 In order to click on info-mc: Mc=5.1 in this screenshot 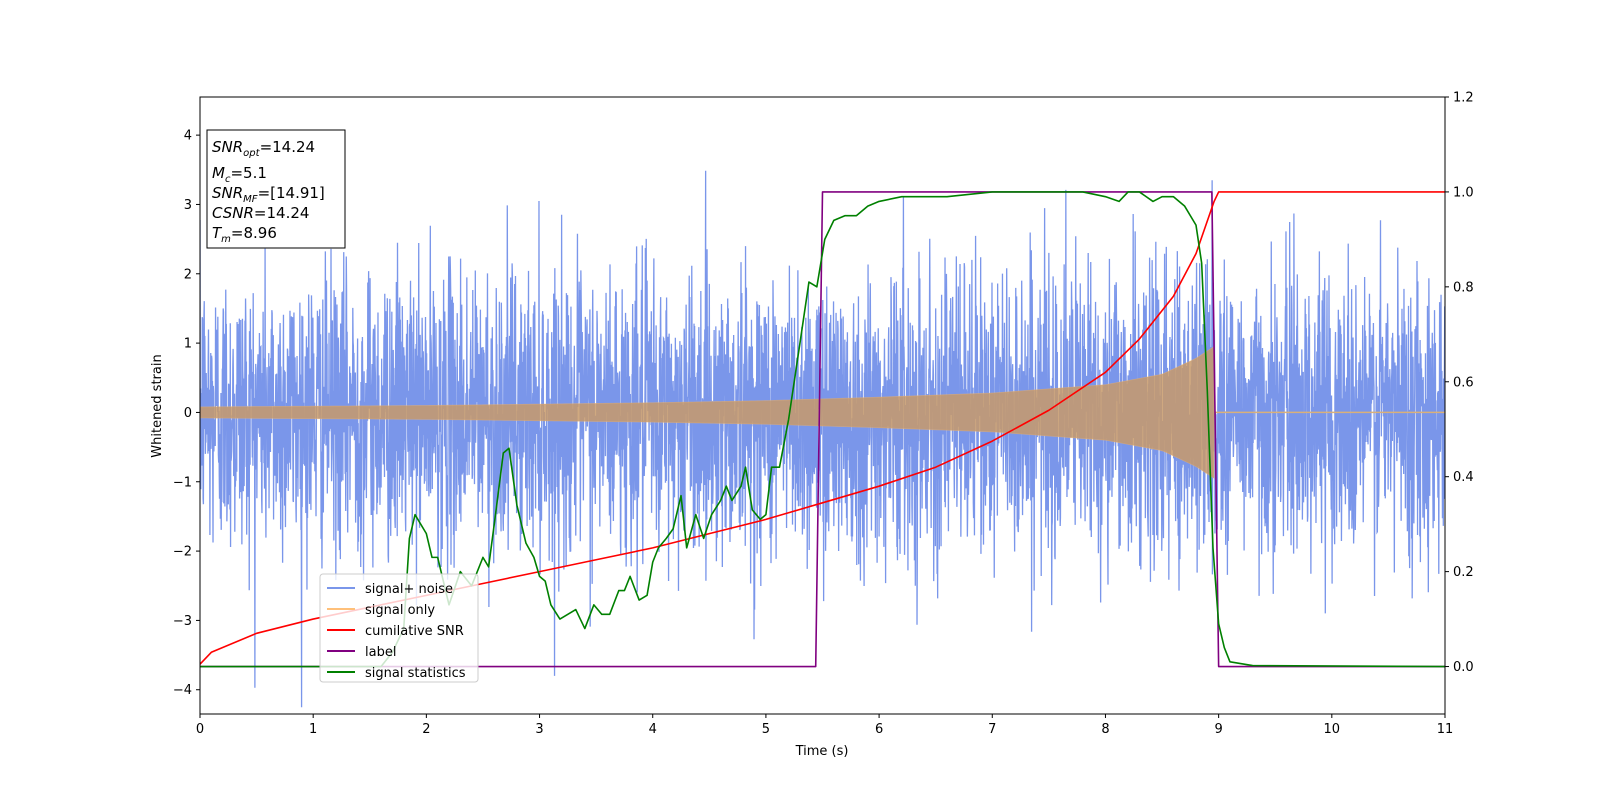, I will do `click(239, 174)`.